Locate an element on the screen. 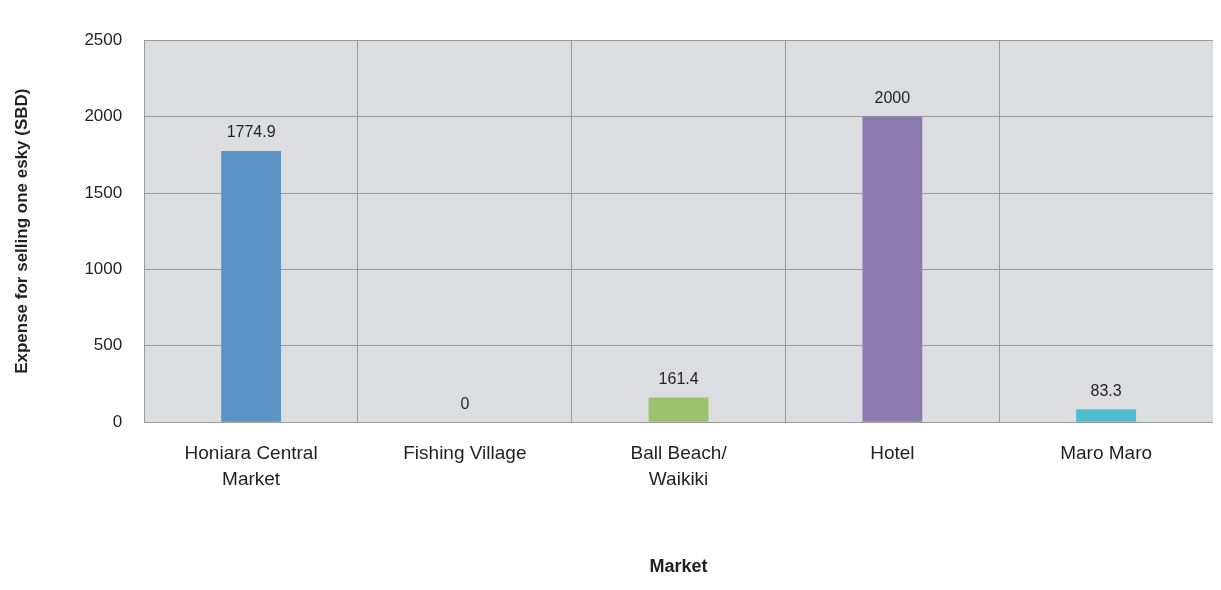  x-axis-title: Market is located at coordinates (678, 566).